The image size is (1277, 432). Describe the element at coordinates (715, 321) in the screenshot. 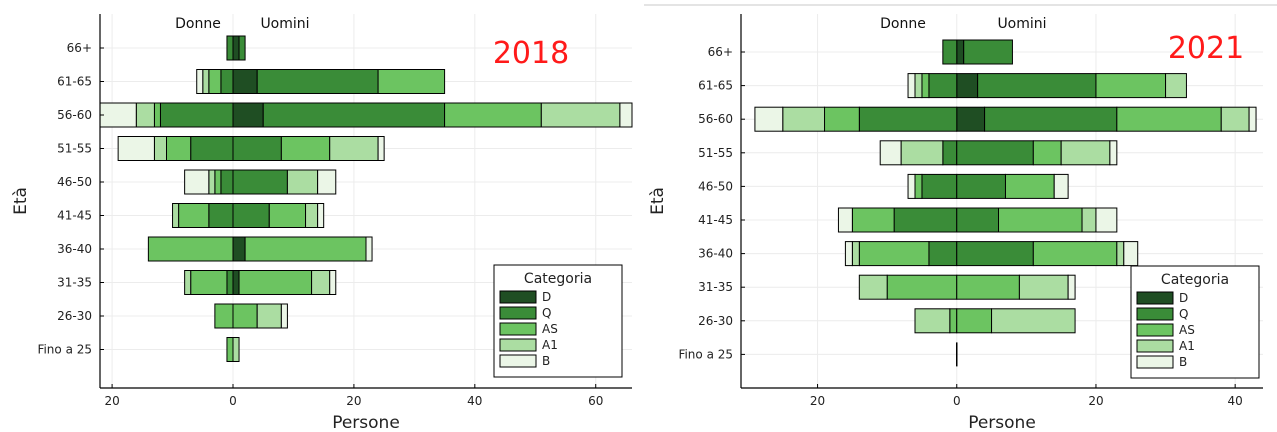

I see `y-tick-label: 26-30` at that location.